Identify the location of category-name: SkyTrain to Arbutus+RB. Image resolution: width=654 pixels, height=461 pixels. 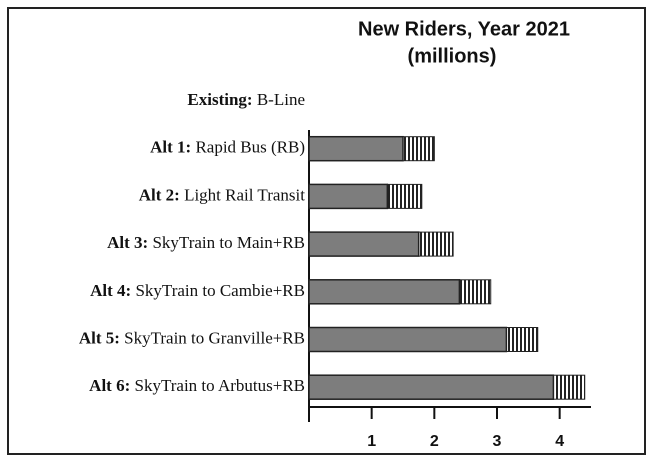
(217, 385).